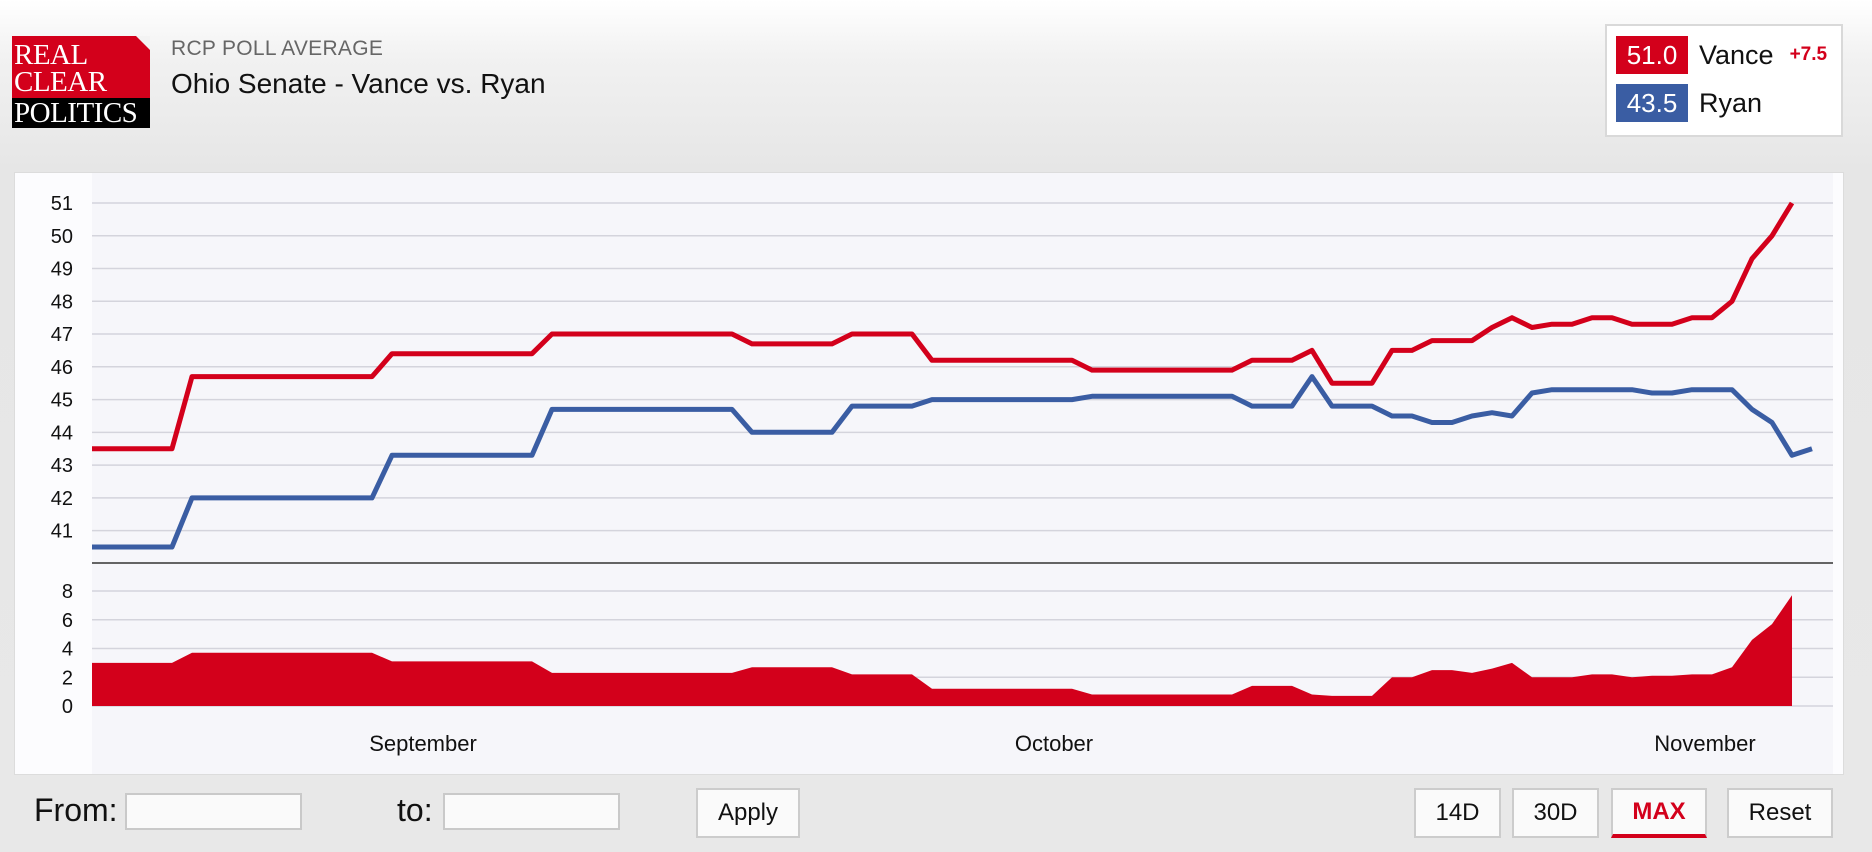  What do you see at coordinates (1704, 743) in the screenshot?
I see `x-tick-label: November` at bounding box center [1704, 743].